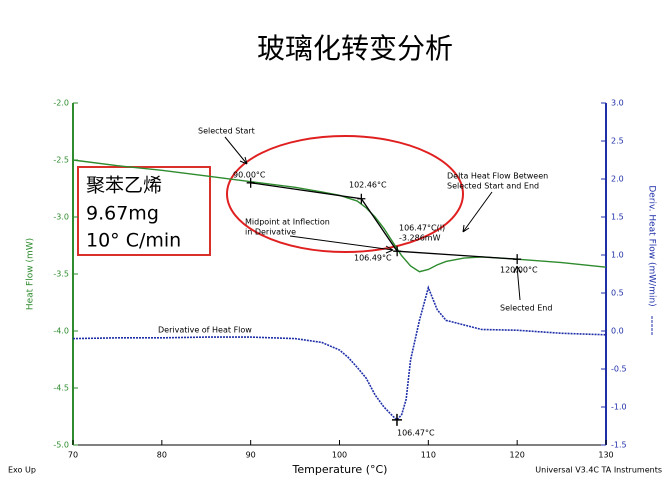 The width and height of the screenshot is (667, 504). Describe the element at coordinates (31, 274) in the screenshot. I see `y-axis-label: Heat Flow (mW)` at that location.